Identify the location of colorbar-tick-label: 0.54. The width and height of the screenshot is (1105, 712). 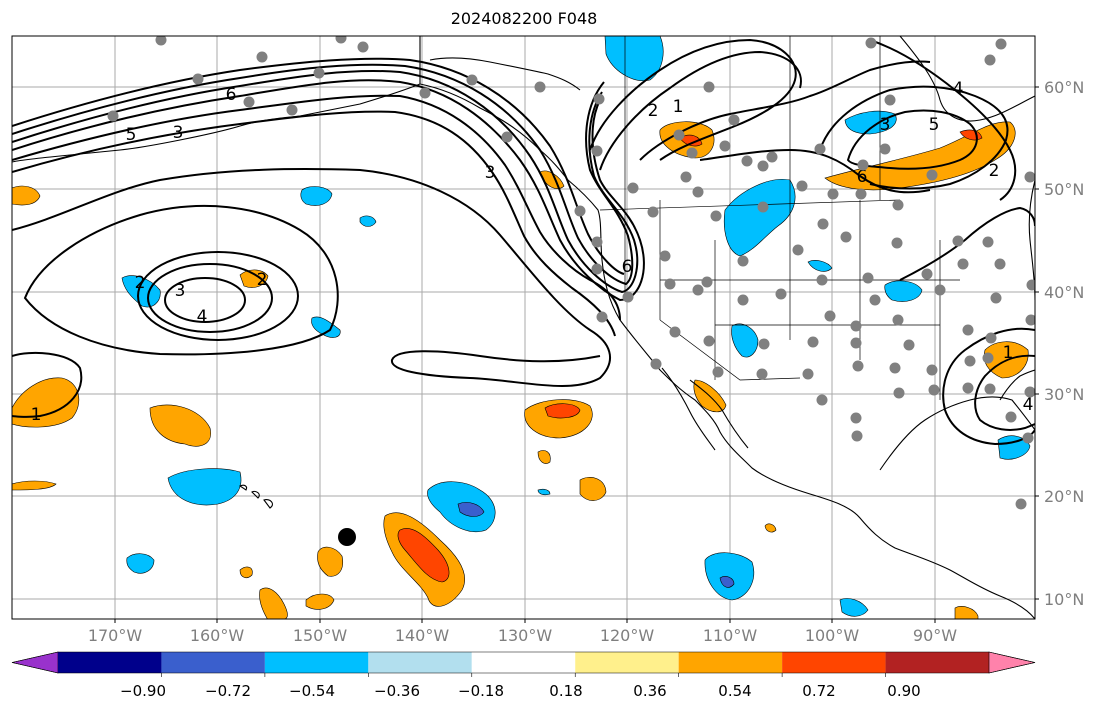
(735, 691).